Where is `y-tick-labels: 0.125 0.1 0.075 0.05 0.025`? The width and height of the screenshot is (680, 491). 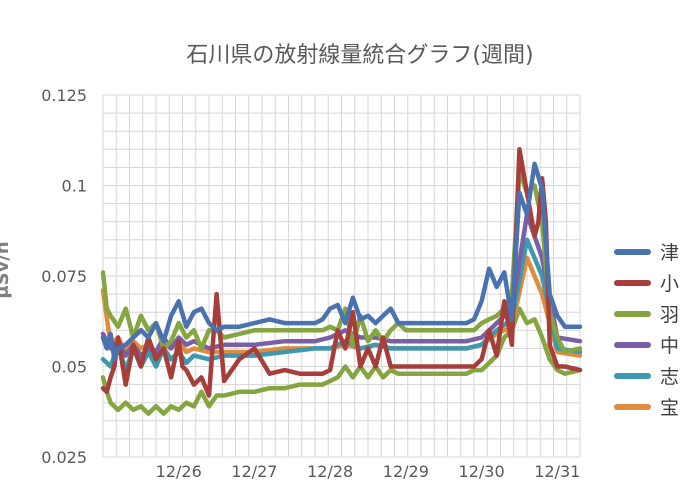 y-tick-labels: 0.125 0.1 0.075 0.05 0.025 is located at coordinates (64, 276).